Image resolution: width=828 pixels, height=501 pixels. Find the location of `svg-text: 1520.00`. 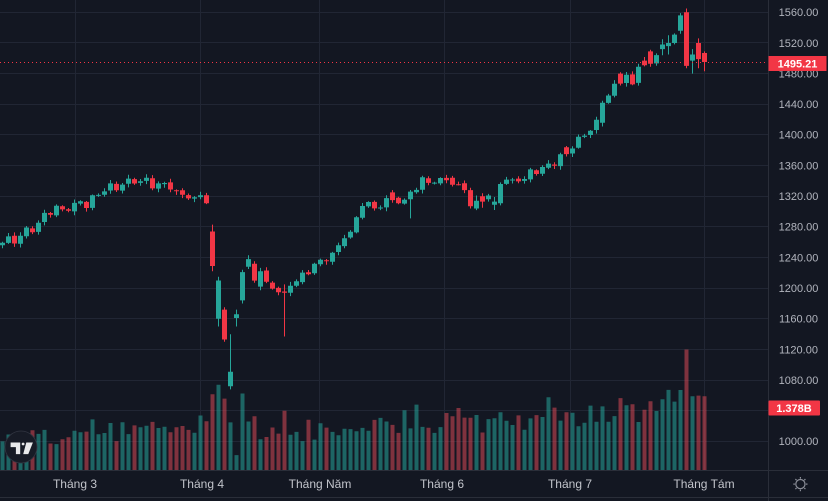

svg-text: 1520.00 is located at coordinates (799, 44).